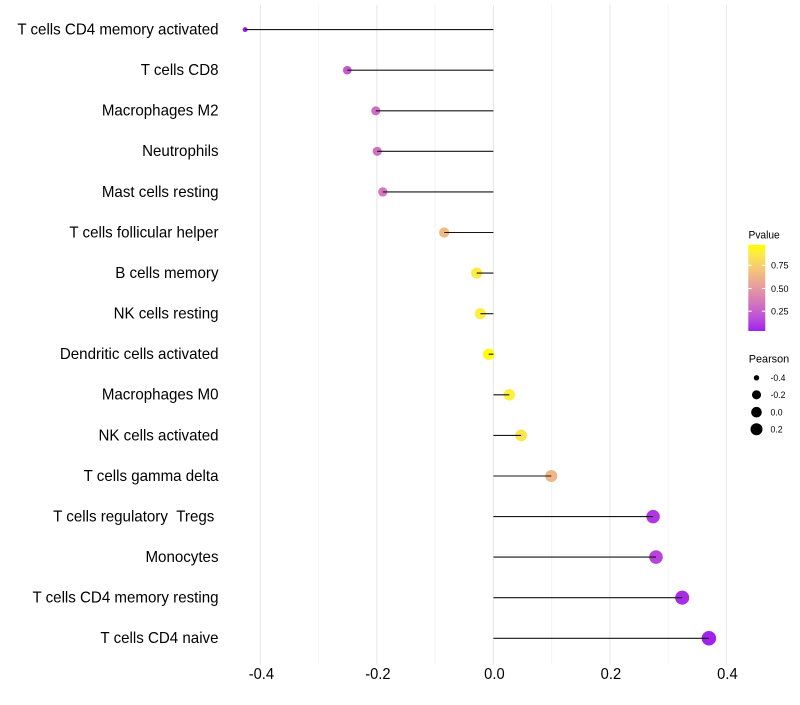  What do you see at coordinates (125, 597) in the screenshot?
I see `svg-text: T cells CD4 memory resting` at bounding box center [125, 597].